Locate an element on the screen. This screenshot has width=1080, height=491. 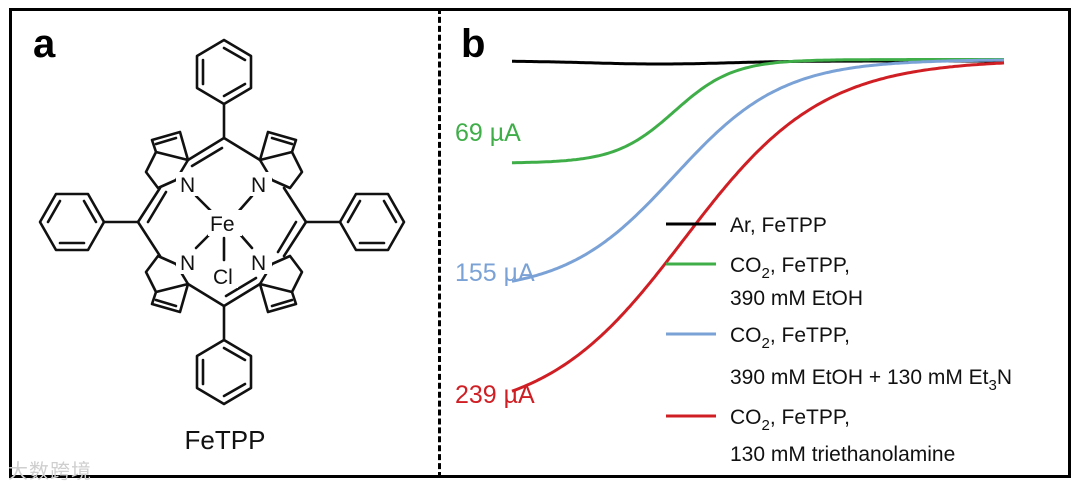
panel-label-a: a is located at coordinates (44, 44).